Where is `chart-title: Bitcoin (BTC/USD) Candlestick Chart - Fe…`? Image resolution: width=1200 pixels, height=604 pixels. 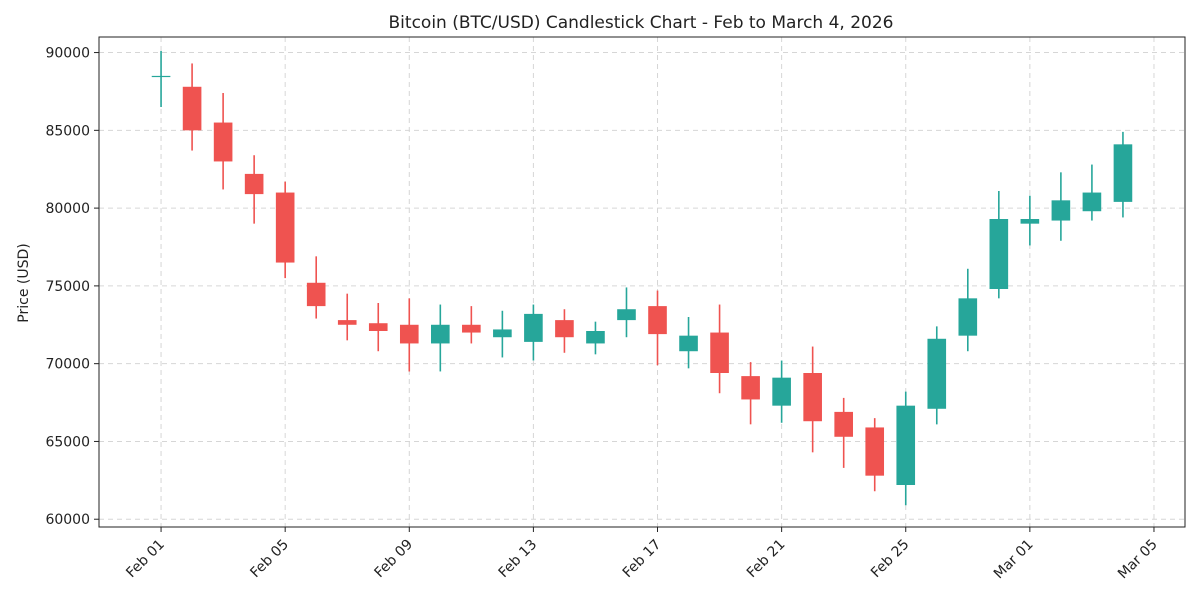 chart-title: Bitcoin (BTC/USD) Candlestick Chart - Fe… is located at coordinates (641, 23).